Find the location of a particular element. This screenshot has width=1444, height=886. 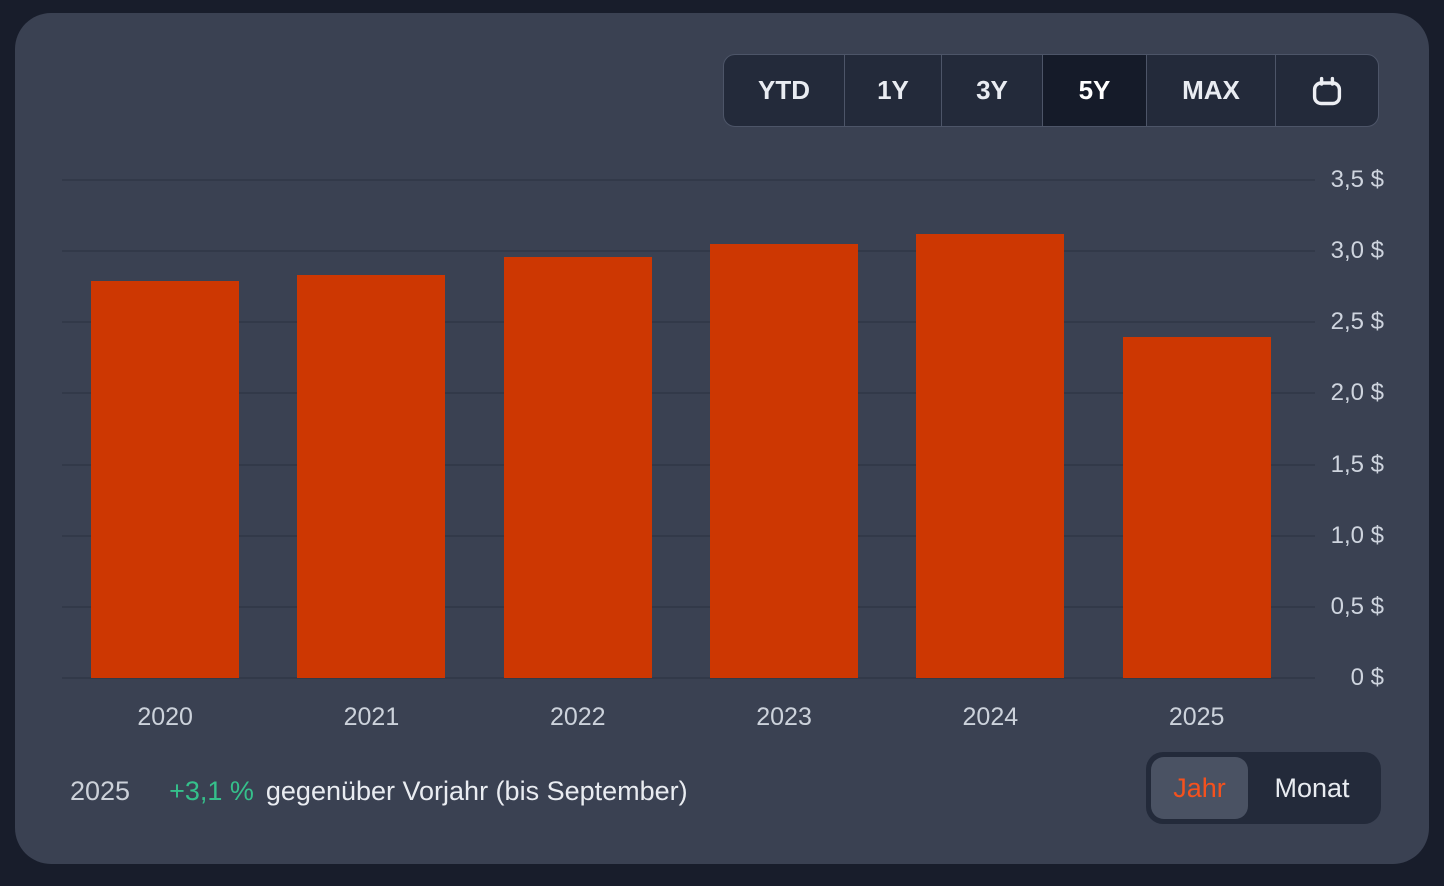

footer-delta: +3,1 % is located at coordinates (211, 790).